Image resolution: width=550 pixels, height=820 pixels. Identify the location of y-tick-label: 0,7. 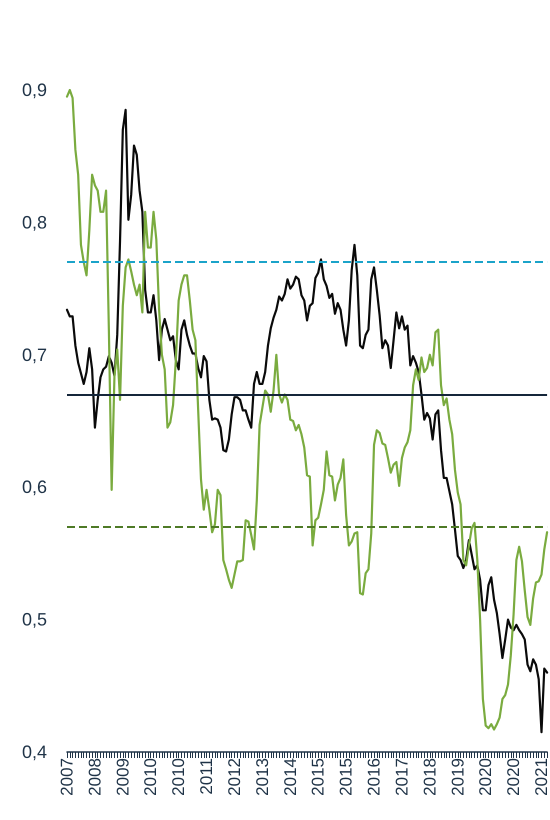
(34, 354).